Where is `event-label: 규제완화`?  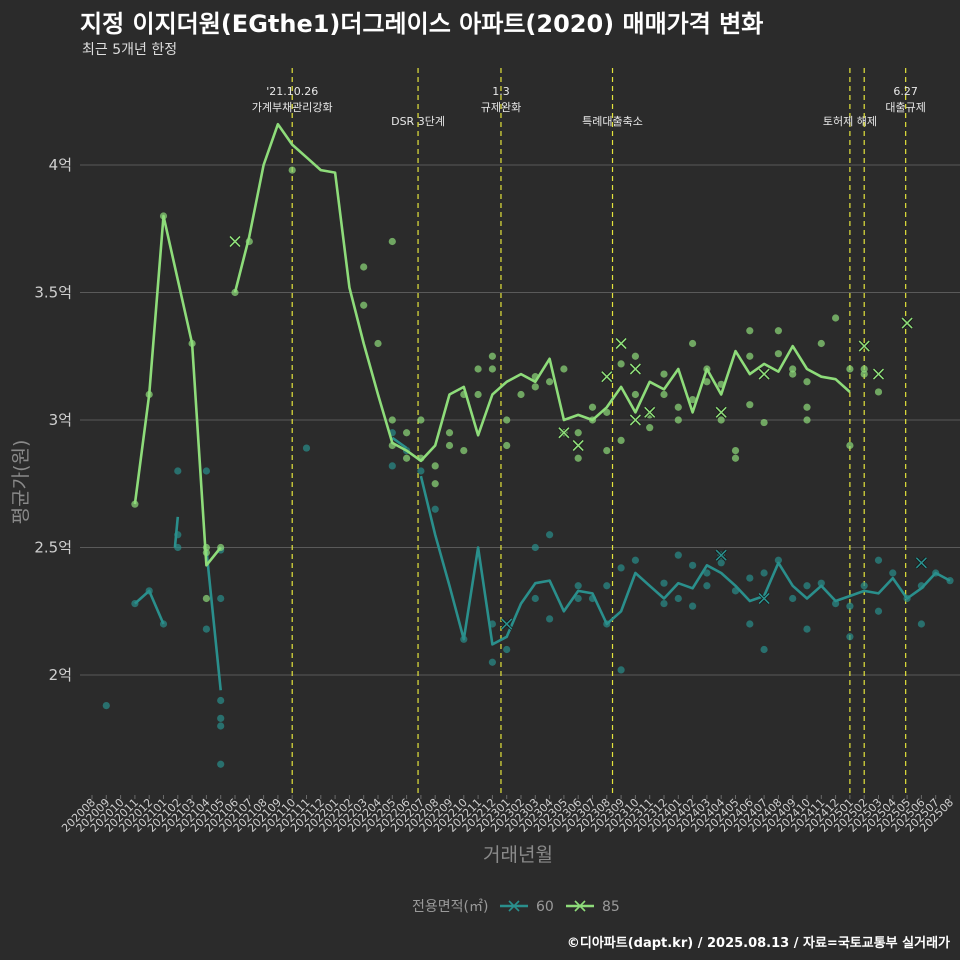
event-label: 규제완화 is located at coordinates (501, 107).